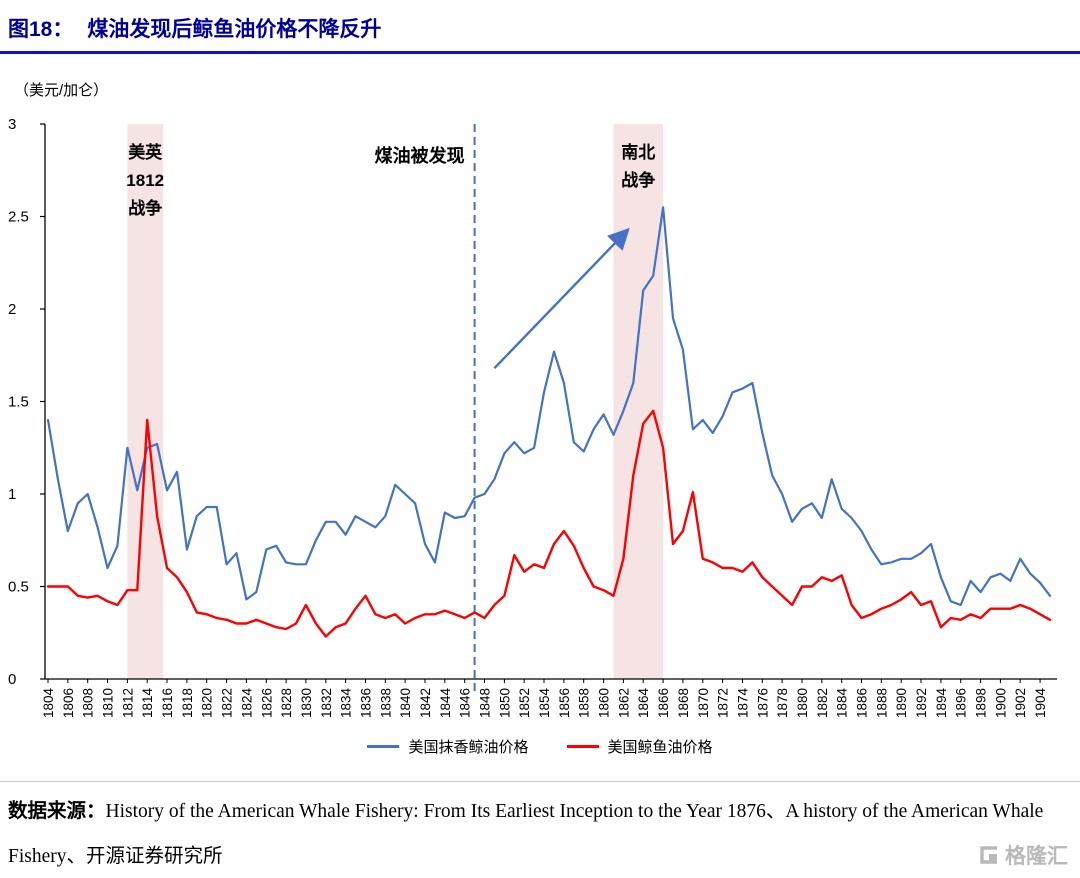  I want to click on kerosene-discovery-label: 煤油被发现, so click(420, 155).